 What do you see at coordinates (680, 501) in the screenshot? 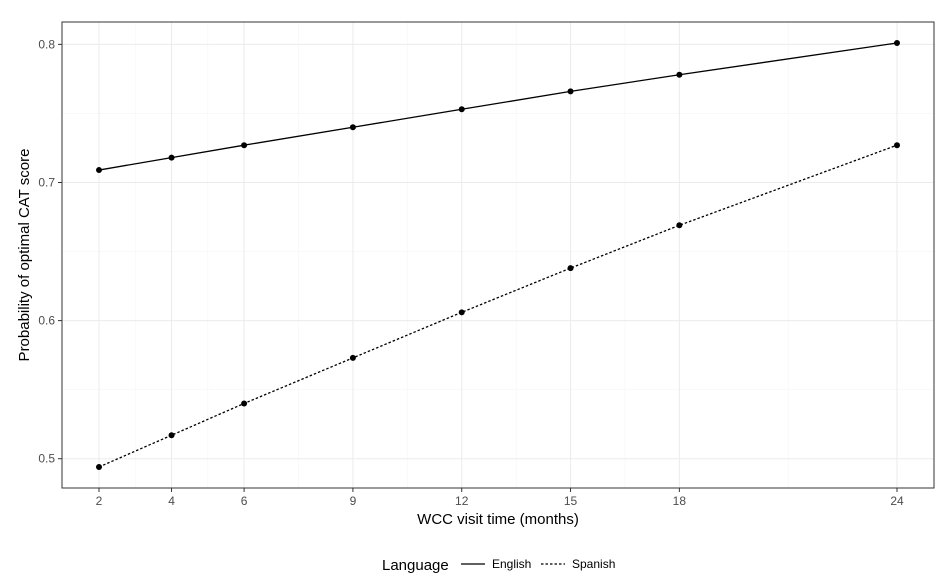
I see `x-tick-label: 18` at bounding box center [680, 501].